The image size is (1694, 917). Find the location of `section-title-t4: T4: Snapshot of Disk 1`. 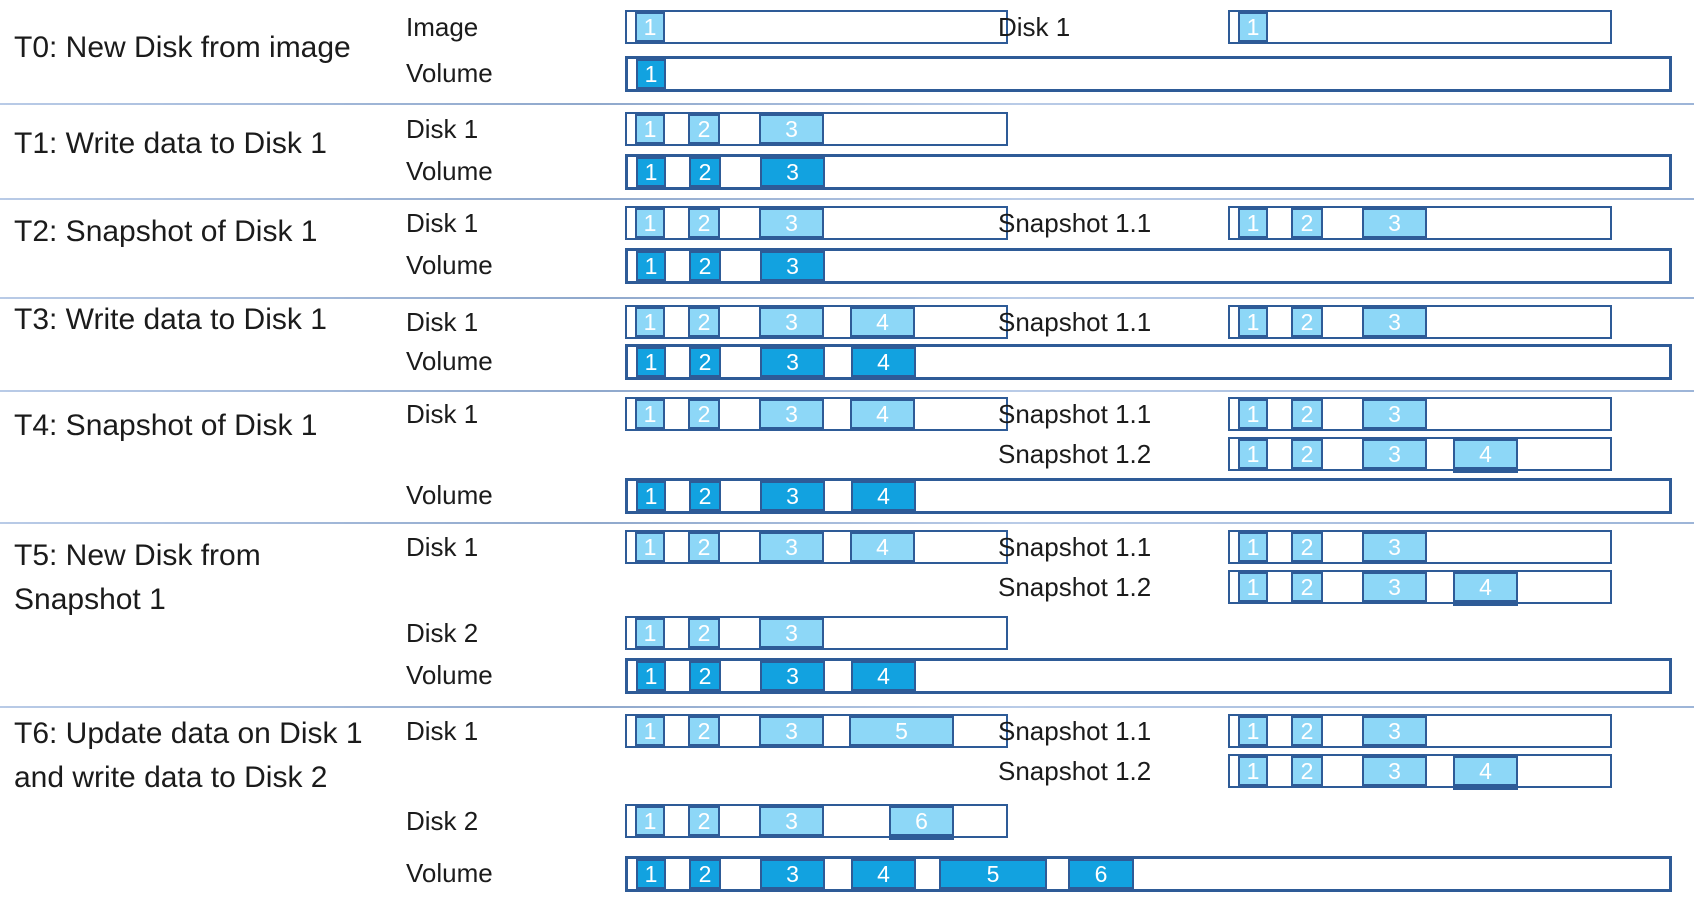

section-title-t4: T4: Snapshot of Disk 1 is located at coordinates (166, 425).